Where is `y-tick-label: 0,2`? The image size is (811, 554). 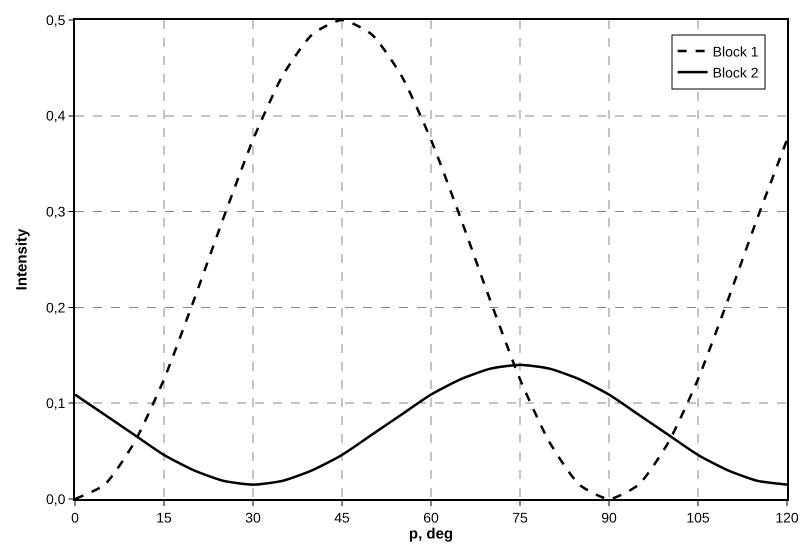
y-tick-label: 0,2 is located at coordinates (56, 307).